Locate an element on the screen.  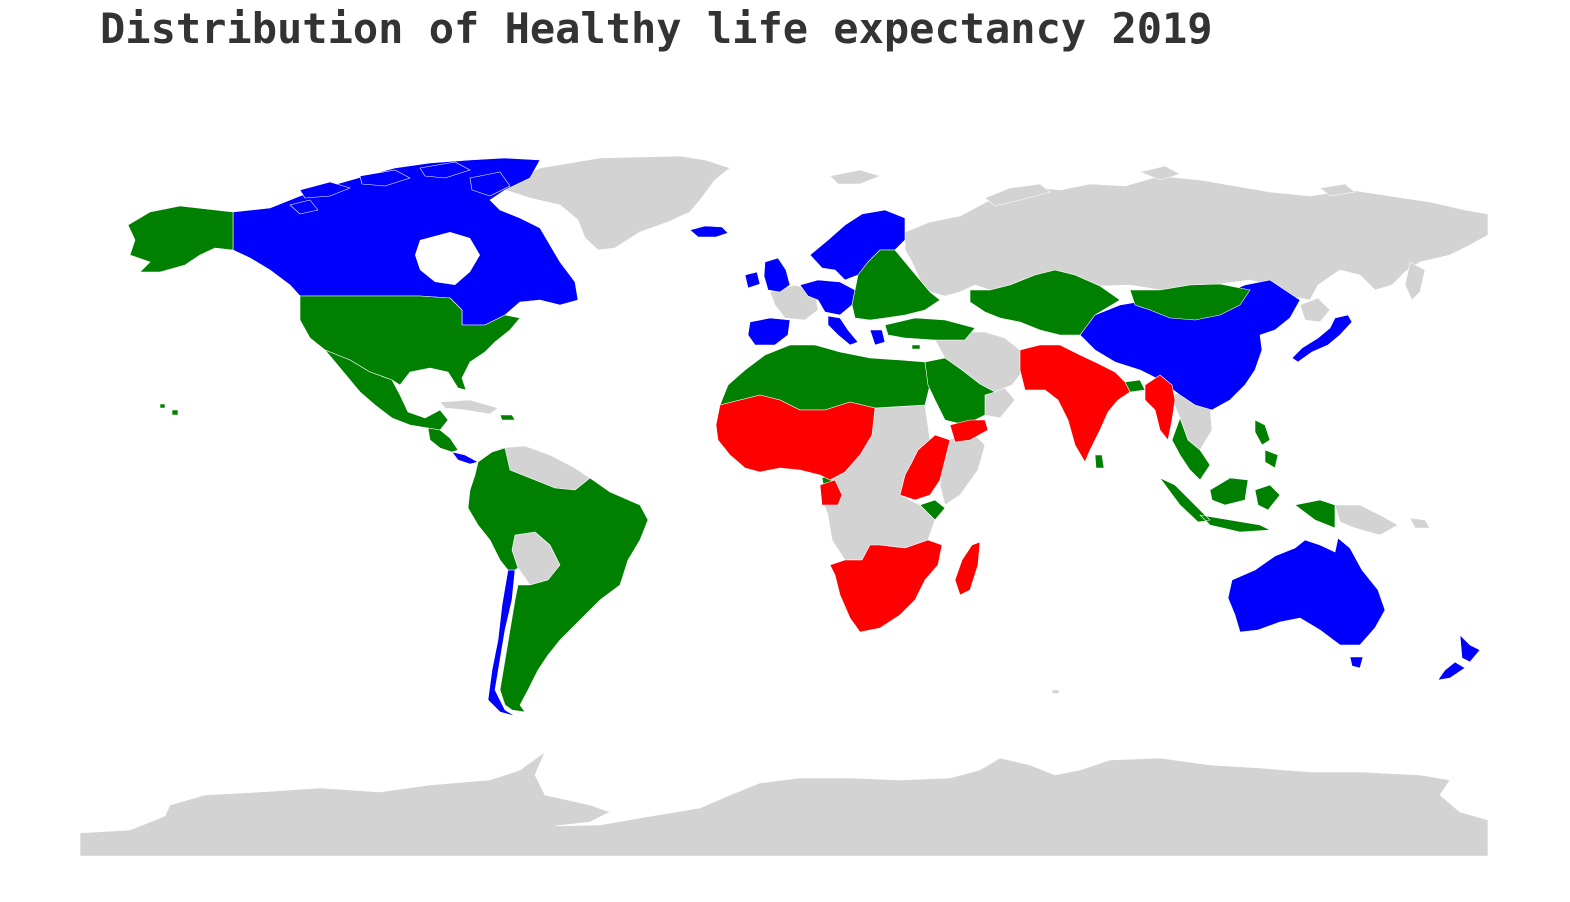
country-italy is located at coordinates (843, 330).